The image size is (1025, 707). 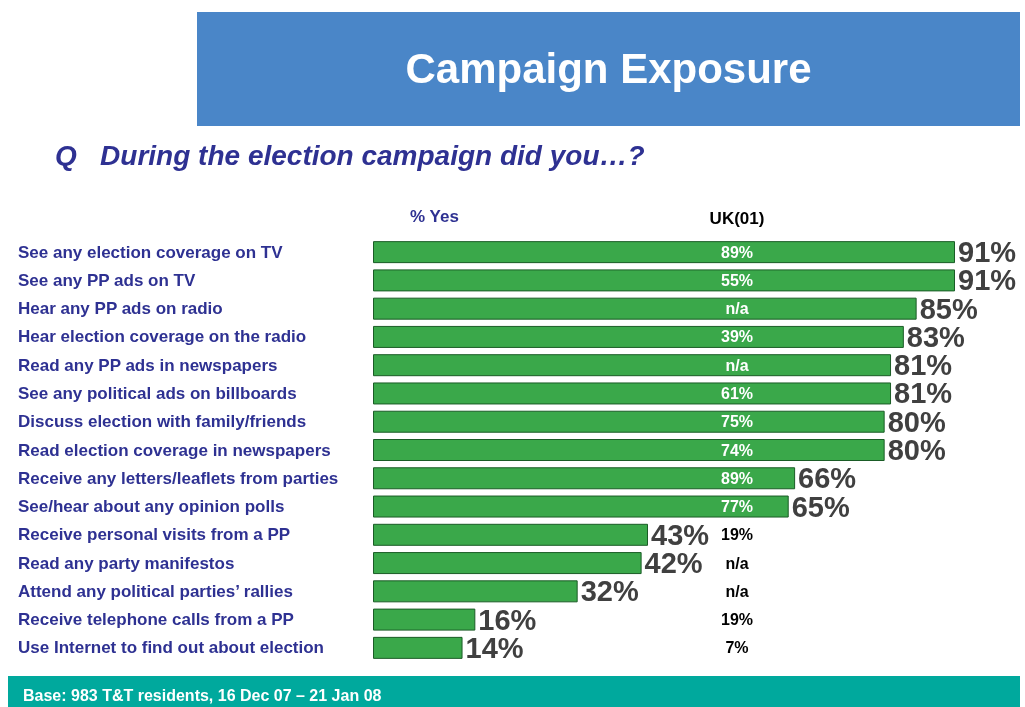 I want to click on y-tick-label: Attend any political parties’ rallies, so click(x=155, y=591).